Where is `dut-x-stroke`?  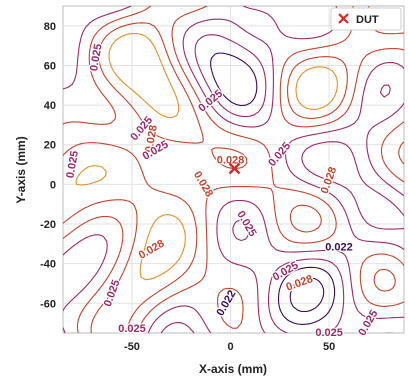 dut-x-stroke is located at coordinates (234, 168).